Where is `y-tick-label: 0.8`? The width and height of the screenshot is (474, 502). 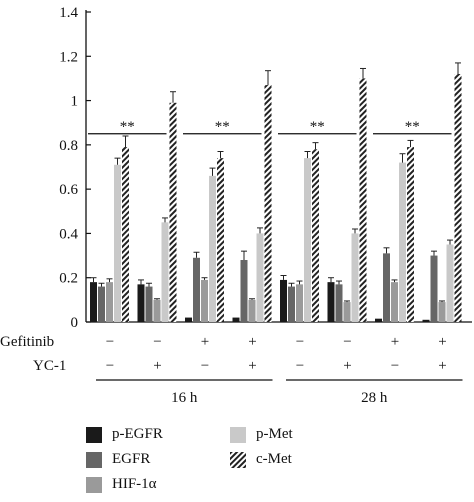 y-tick-label: 0.8 is located at coordinates (68, 146).